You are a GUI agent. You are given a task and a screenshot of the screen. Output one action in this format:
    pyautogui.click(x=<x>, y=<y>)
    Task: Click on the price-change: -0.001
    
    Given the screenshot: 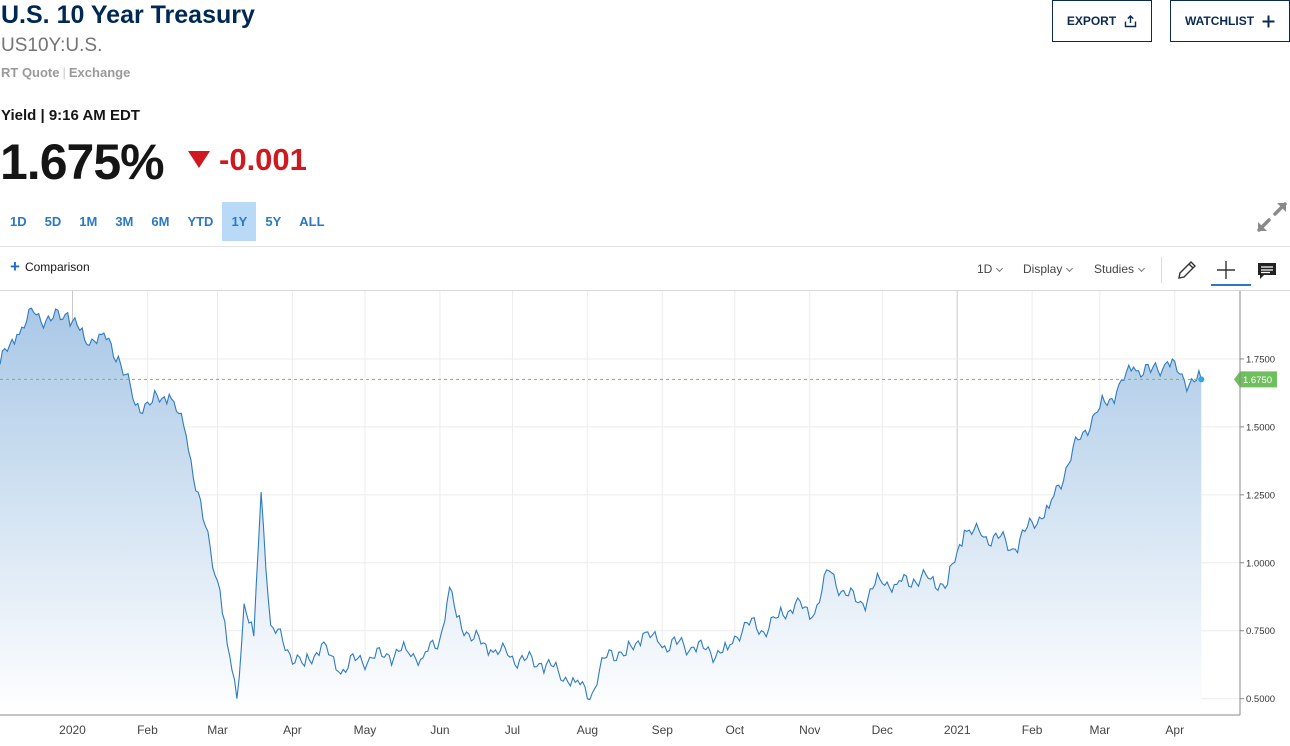 What is the action you would take?
    pyautogui.click(x=263, y=159)
    